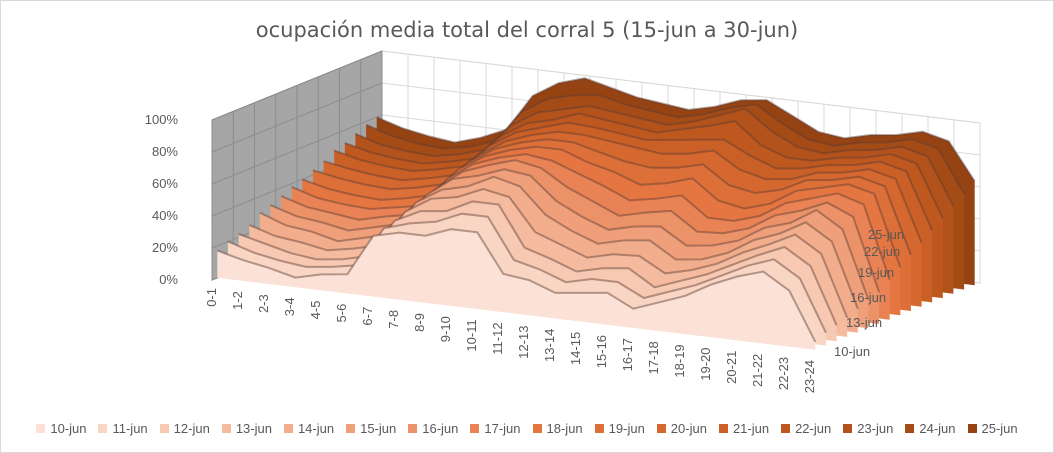  What do you see at coordinates (886, 234) in the screenshot?
I see `depth-tick-label: 25-jun` at bounding box center [886, 234].